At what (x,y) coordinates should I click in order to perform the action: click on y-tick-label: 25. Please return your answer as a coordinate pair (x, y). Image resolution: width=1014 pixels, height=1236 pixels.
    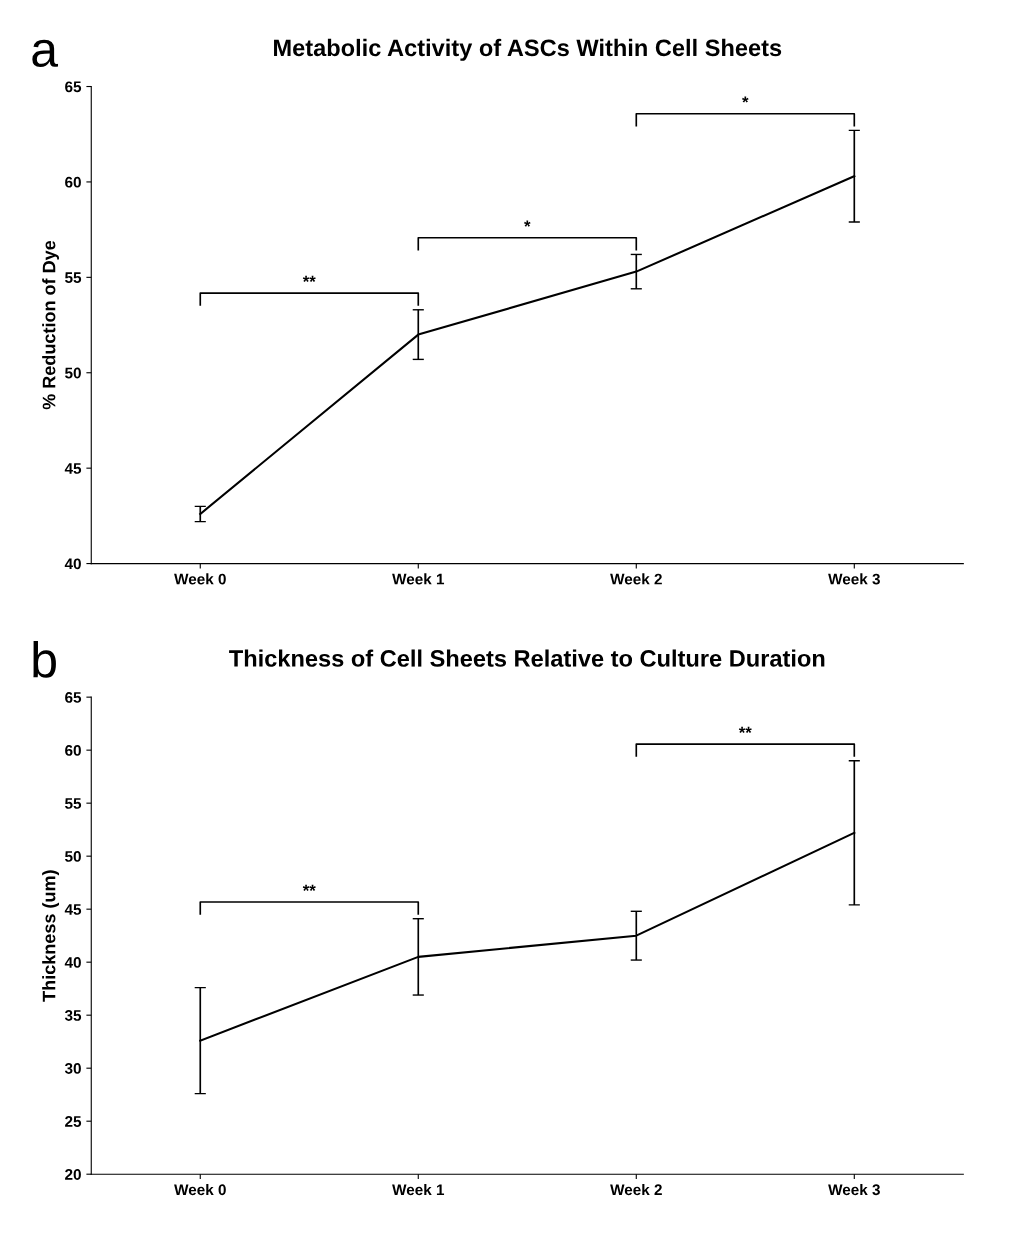
    Looking at the image, I should click on (73, 1121).